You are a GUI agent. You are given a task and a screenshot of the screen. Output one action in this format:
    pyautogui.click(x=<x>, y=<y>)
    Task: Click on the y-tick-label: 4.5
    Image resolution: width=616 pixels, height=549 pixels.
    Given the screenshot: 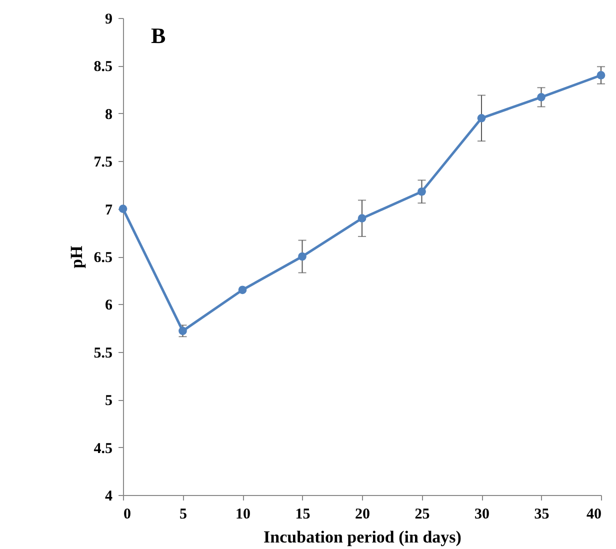 What is the action you would take?
    pyautogui.click(x=103, y=448)
    